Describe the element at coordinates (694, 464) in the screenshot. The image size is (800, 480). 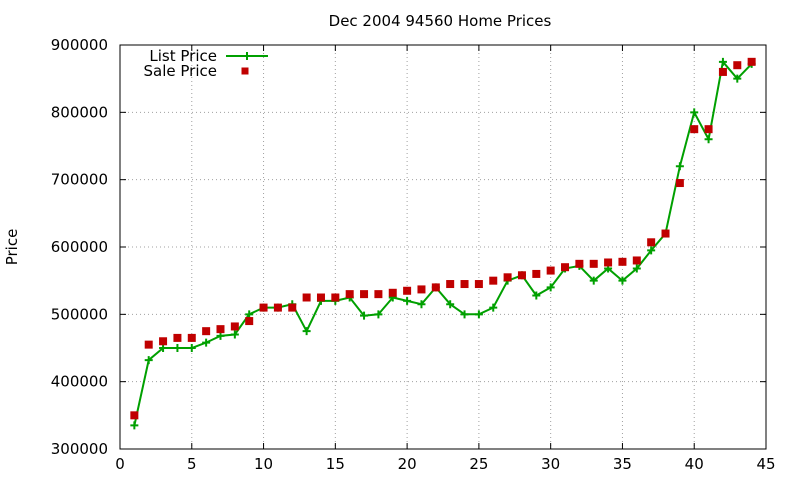
I see `x-tick-label: 40` at that location.